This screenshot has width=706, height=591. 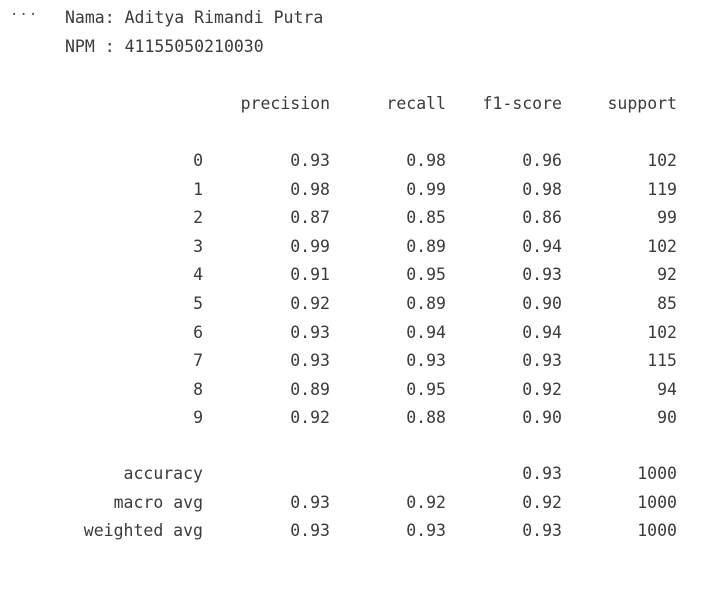 I want to click on cell-recall: 0.99, so click(x=426, y=189).